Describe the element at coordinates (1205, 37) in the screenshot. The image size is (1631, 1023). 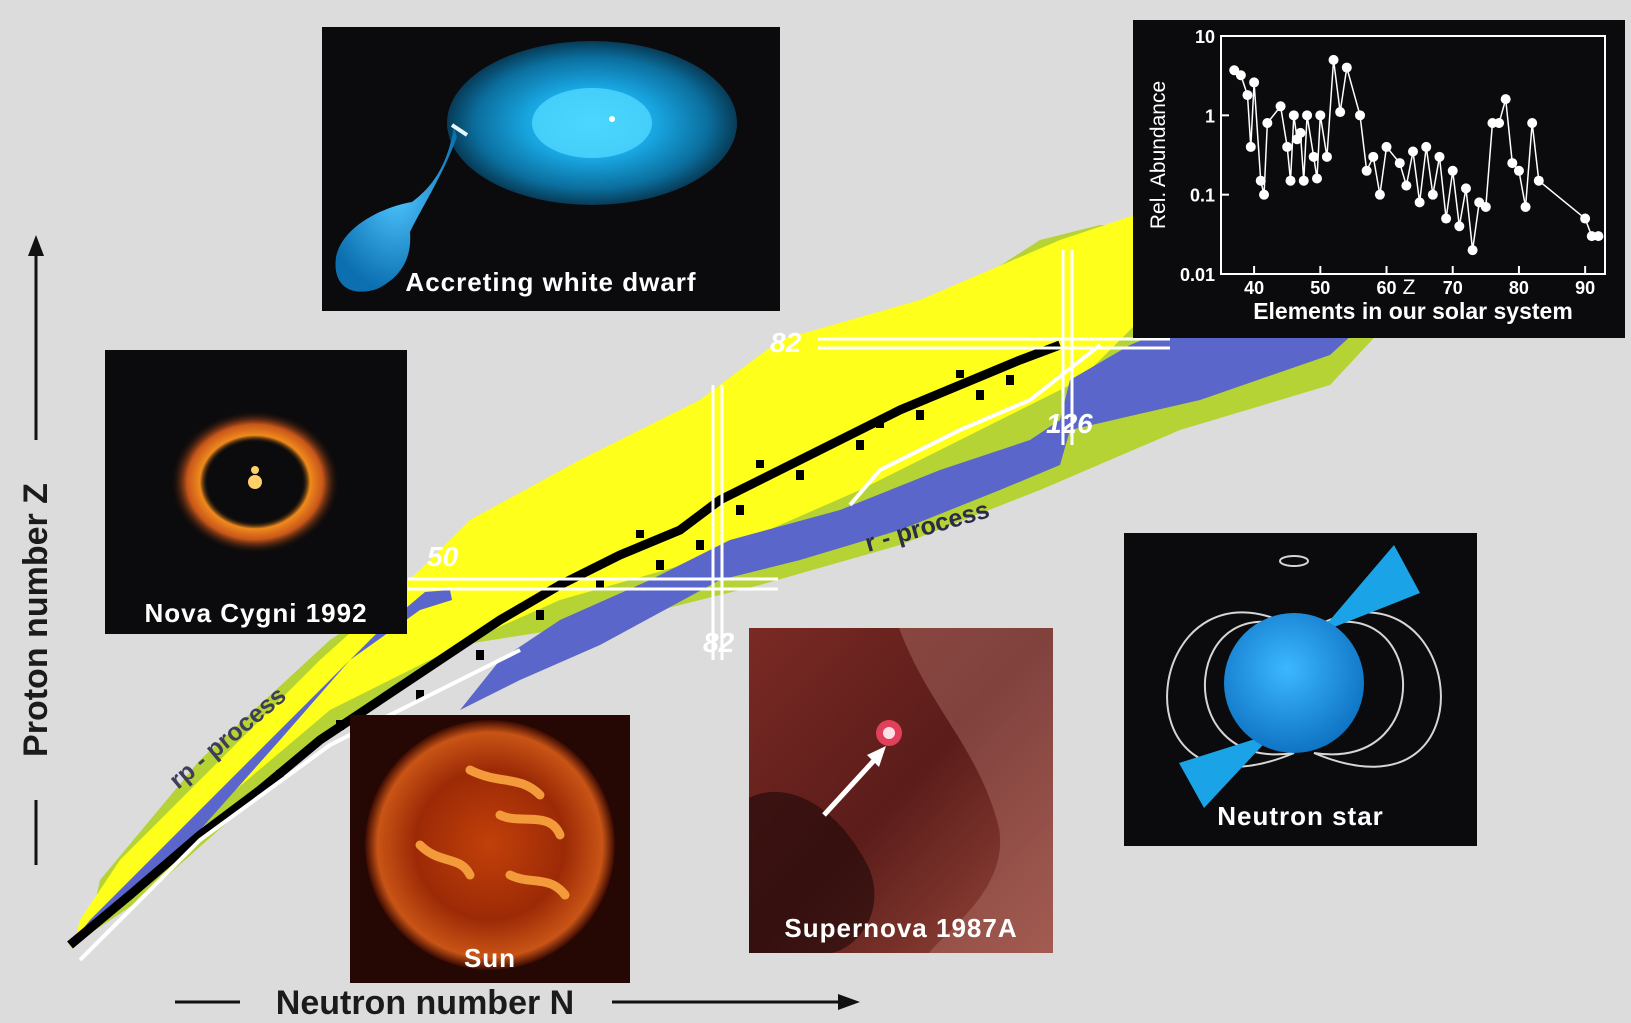
I see `y-tick-label: 10` at that location.